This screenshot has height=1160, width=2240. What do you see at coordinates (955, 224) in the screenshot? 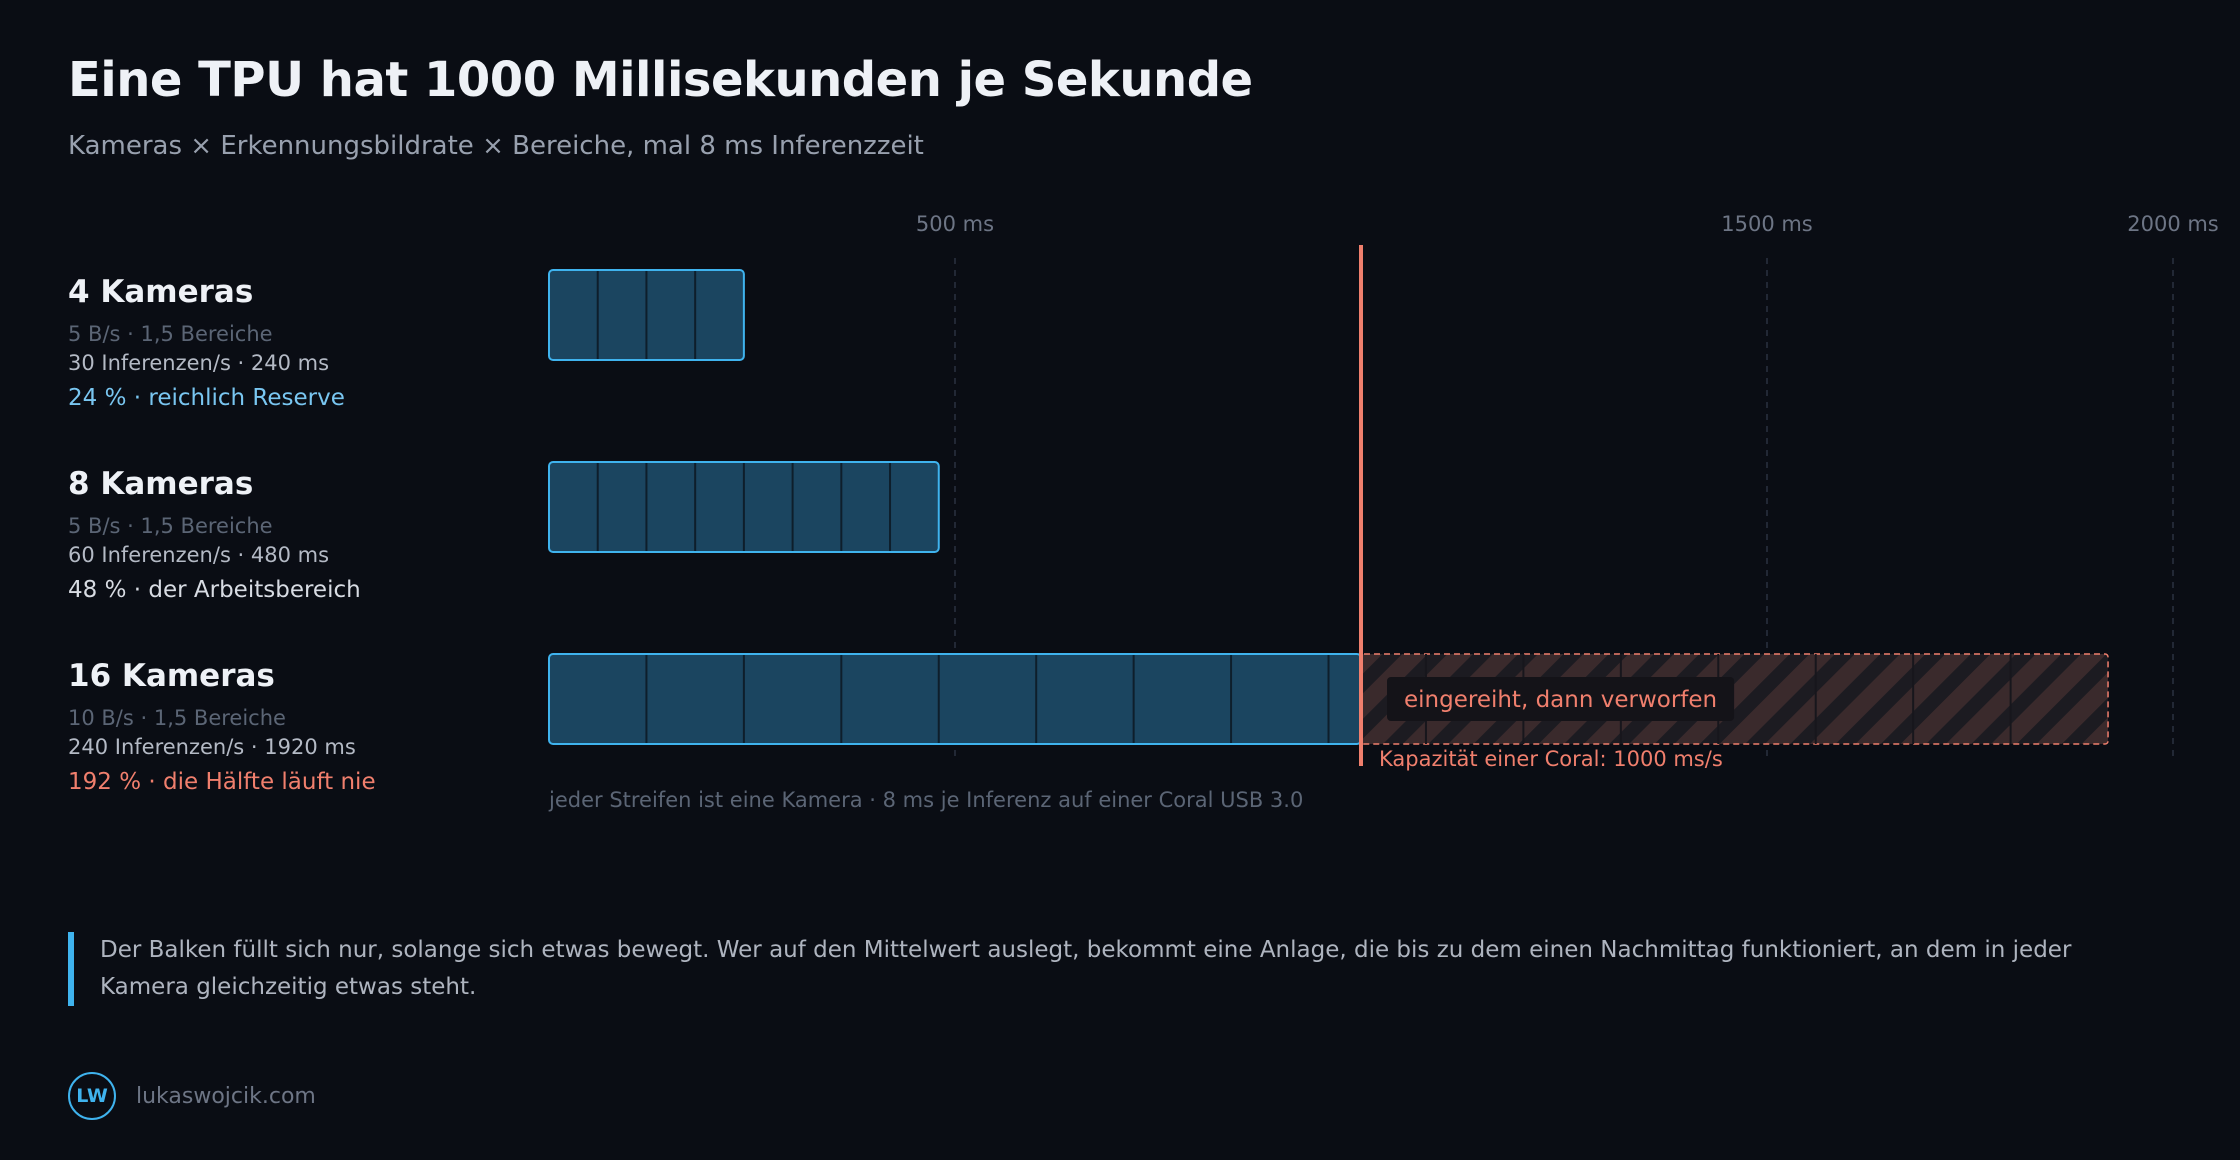
I see `tick-label: 500 ms` at bounding box center [955, 224].